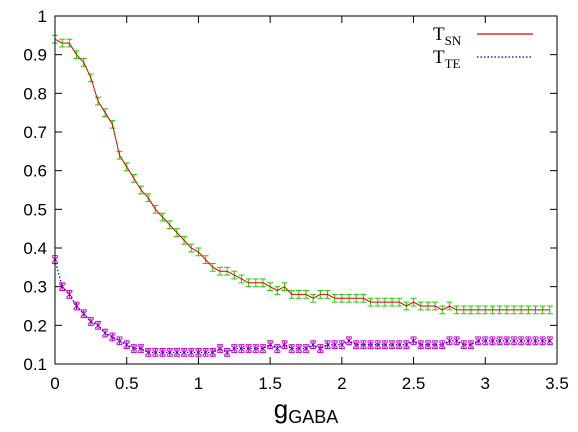  Describe the element at coordinates (198, 383) in the screenshot. I see `x-tick-label-2: 1` at that location.